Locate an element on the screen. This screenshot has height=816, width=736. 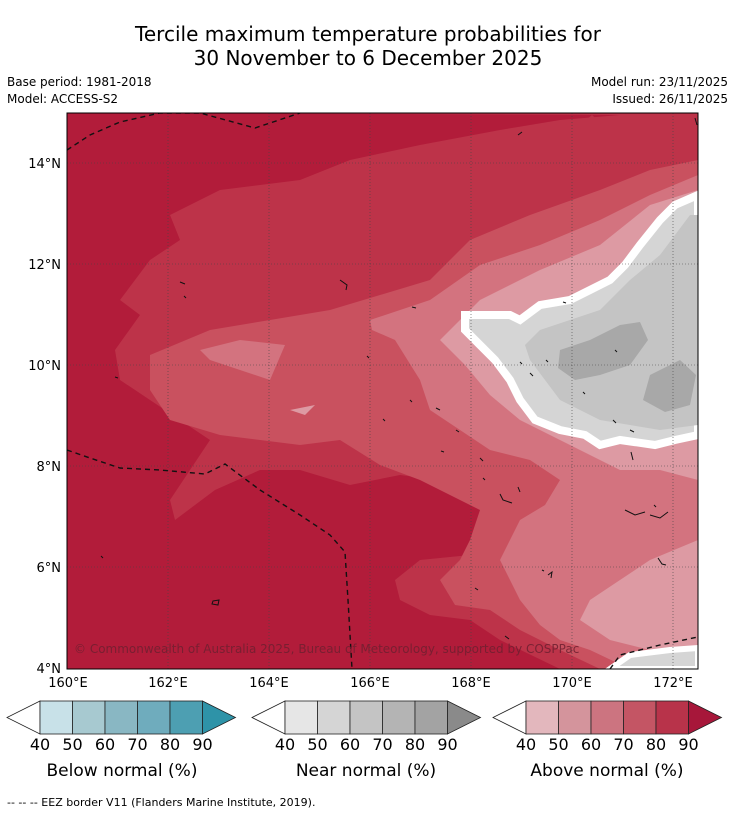
model-run: Model run: 23/11/2025 is located at coordinates (659, 82).